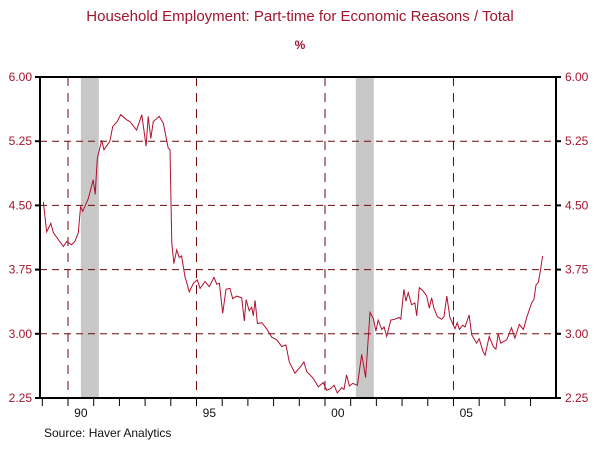 The image size is (600, 449). I want to click on x-tick-label: 90, so click(81, 413).